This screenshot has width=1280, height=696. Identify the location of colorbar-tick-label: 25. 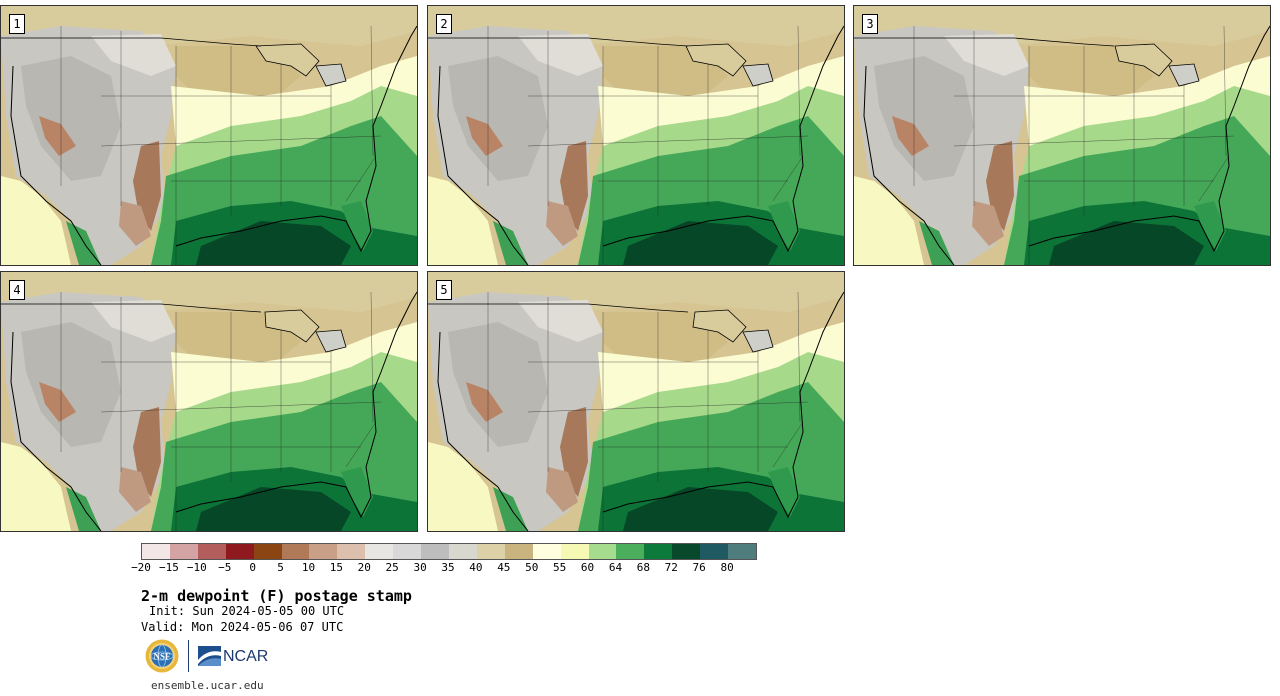
(392, 567).